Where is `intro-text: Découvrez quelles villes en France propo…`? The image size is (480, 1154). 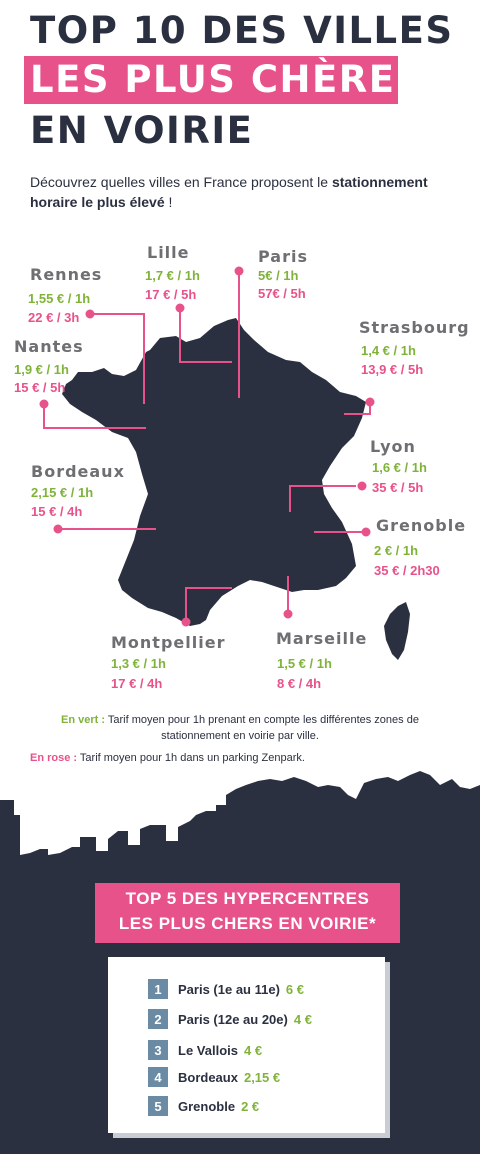
intro-text: Découvrez quelles villes en France propo… is located at coordinates (250, 192).